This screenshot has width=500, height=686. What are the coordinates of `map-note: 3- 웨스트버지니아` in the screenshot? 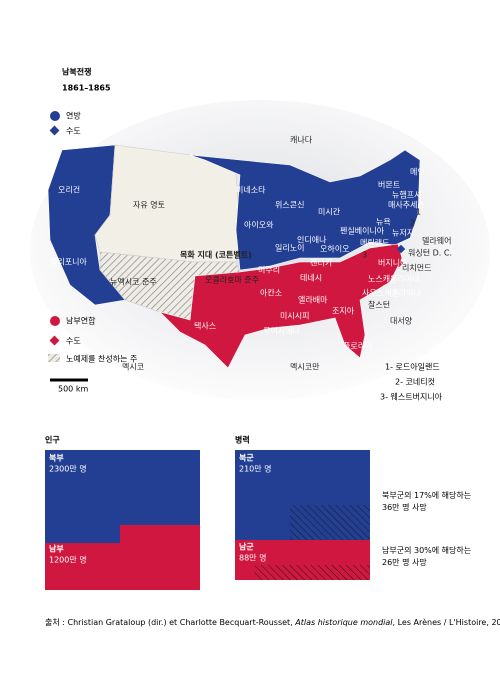 It's located at (411, 397).